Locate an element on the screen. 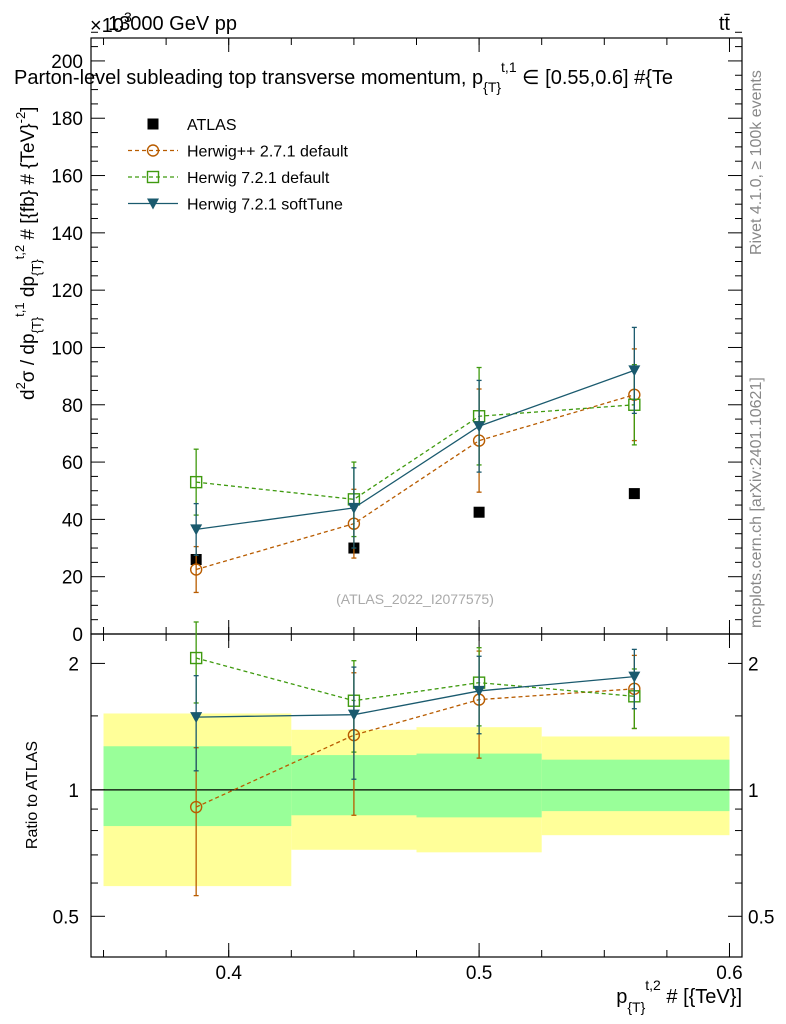 The image size is (786, 1024). ratio-y-tick-label: 1 is located at coordinates (73, 791).